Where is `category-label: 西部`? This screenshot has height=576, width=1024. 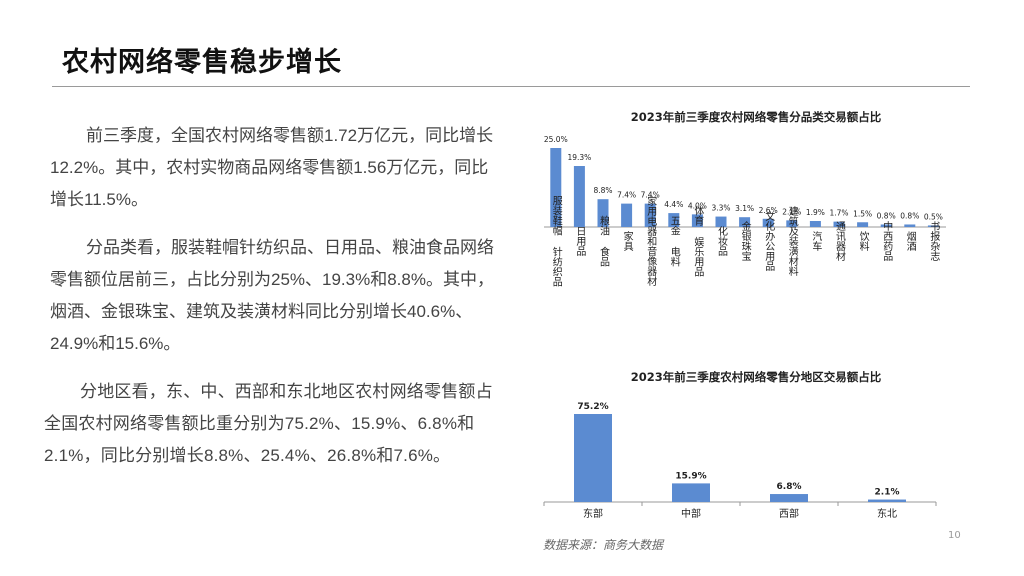
category-label: 西部 is located at coordinates (789, 513).